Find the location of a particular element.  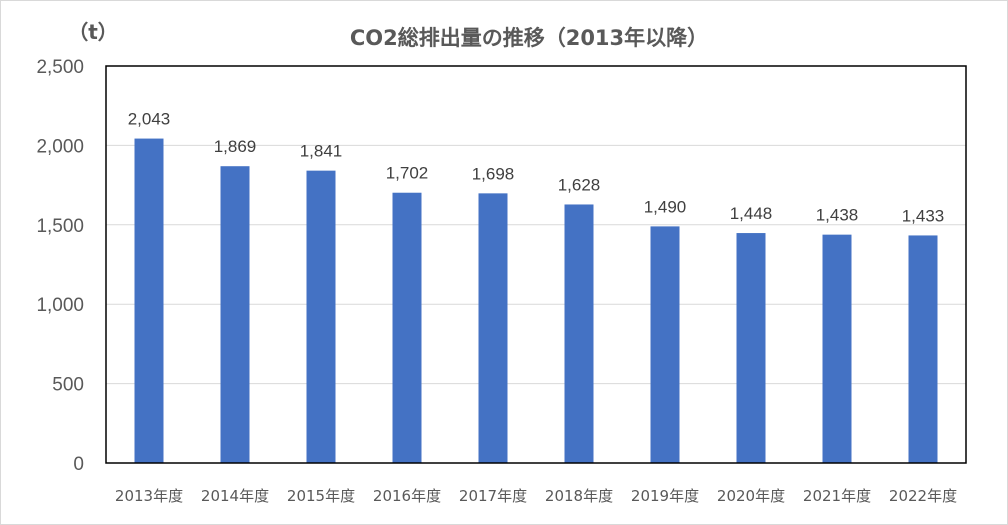

y-tick-label: 2,500 is located at coordinates (60, 67).